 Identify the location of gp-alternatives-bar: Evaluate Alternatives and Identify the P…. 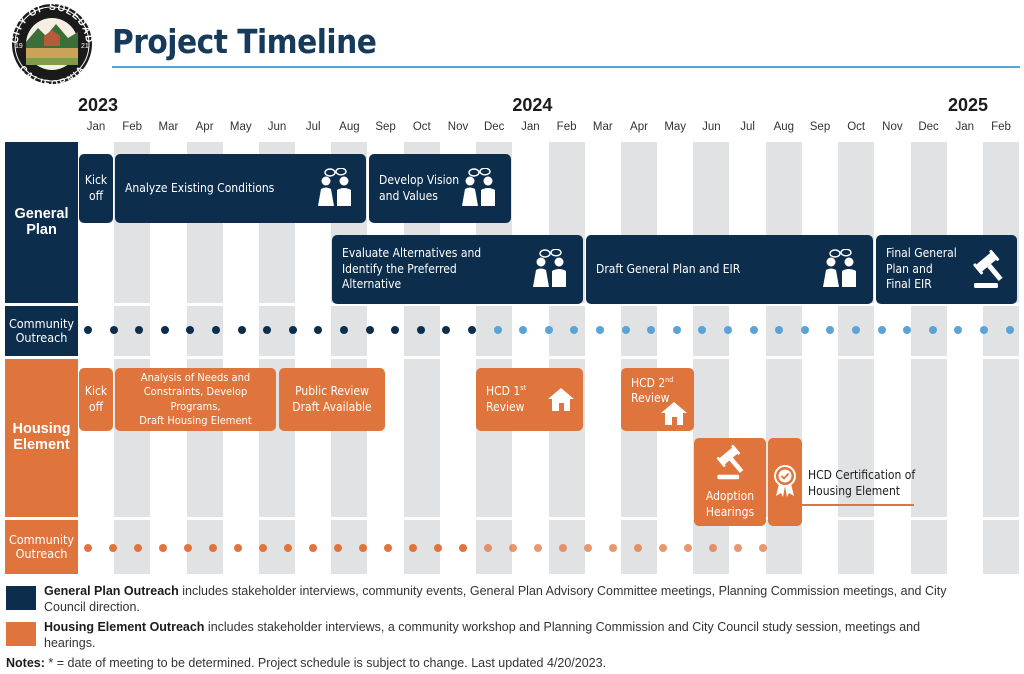
(457, 269).